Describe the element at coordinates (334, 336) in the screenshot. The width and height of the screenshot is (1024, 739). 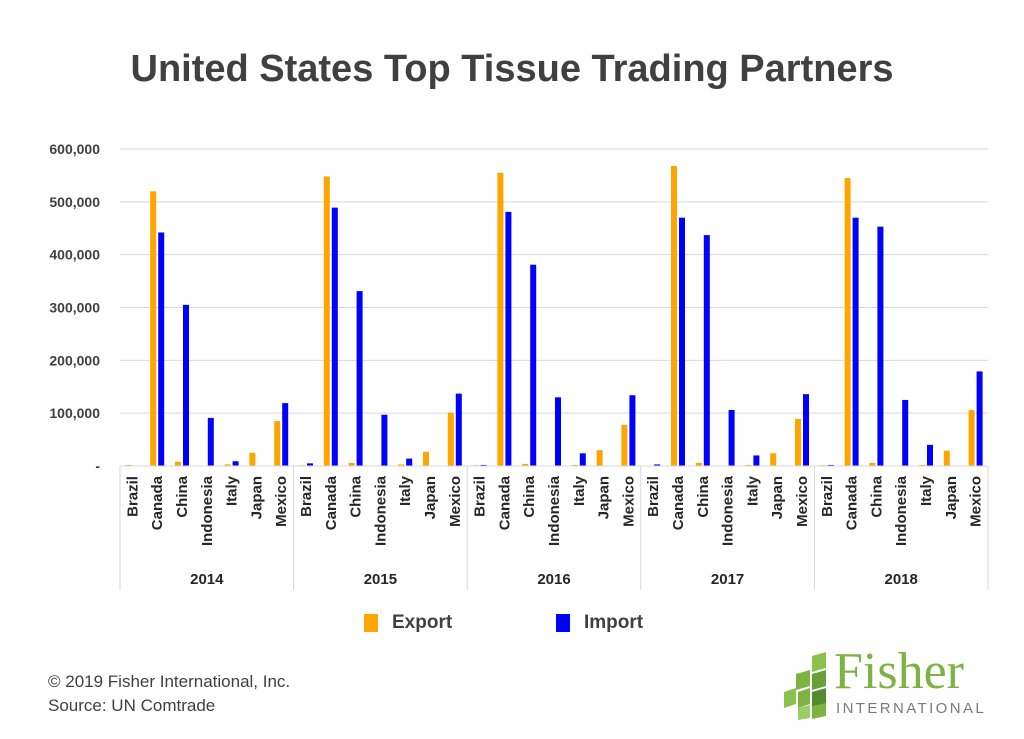
I see `bar-import-2015-canada` at that location.